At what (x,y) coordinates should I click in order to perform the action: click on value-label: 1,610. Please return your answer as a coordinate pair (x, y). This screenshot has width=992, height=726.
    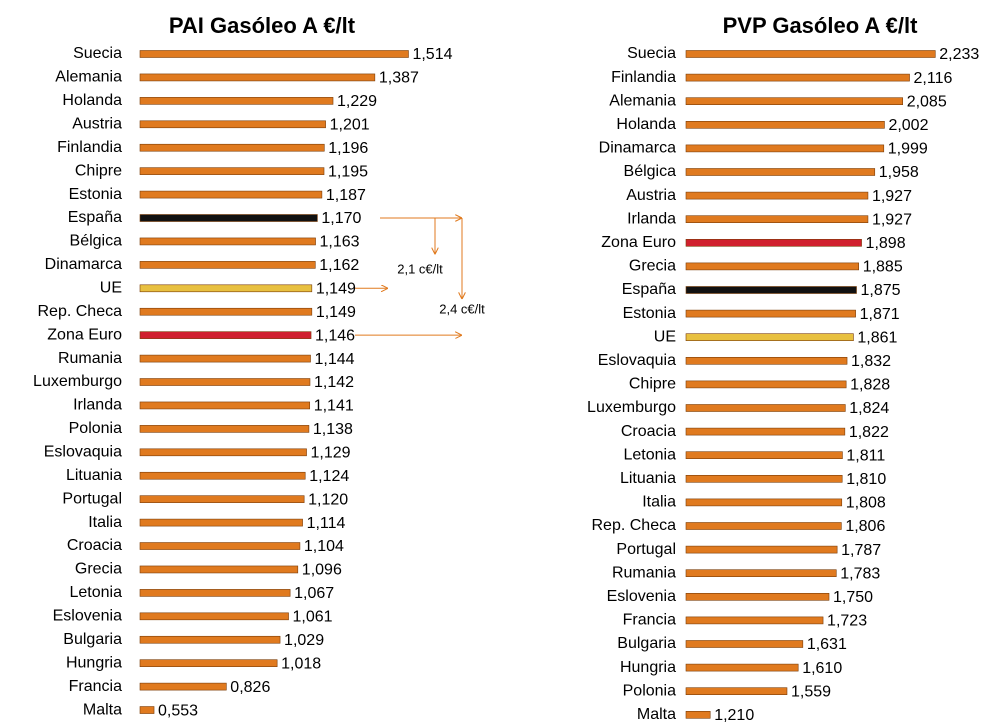
    Looking at the image, I should click on (822, 668).